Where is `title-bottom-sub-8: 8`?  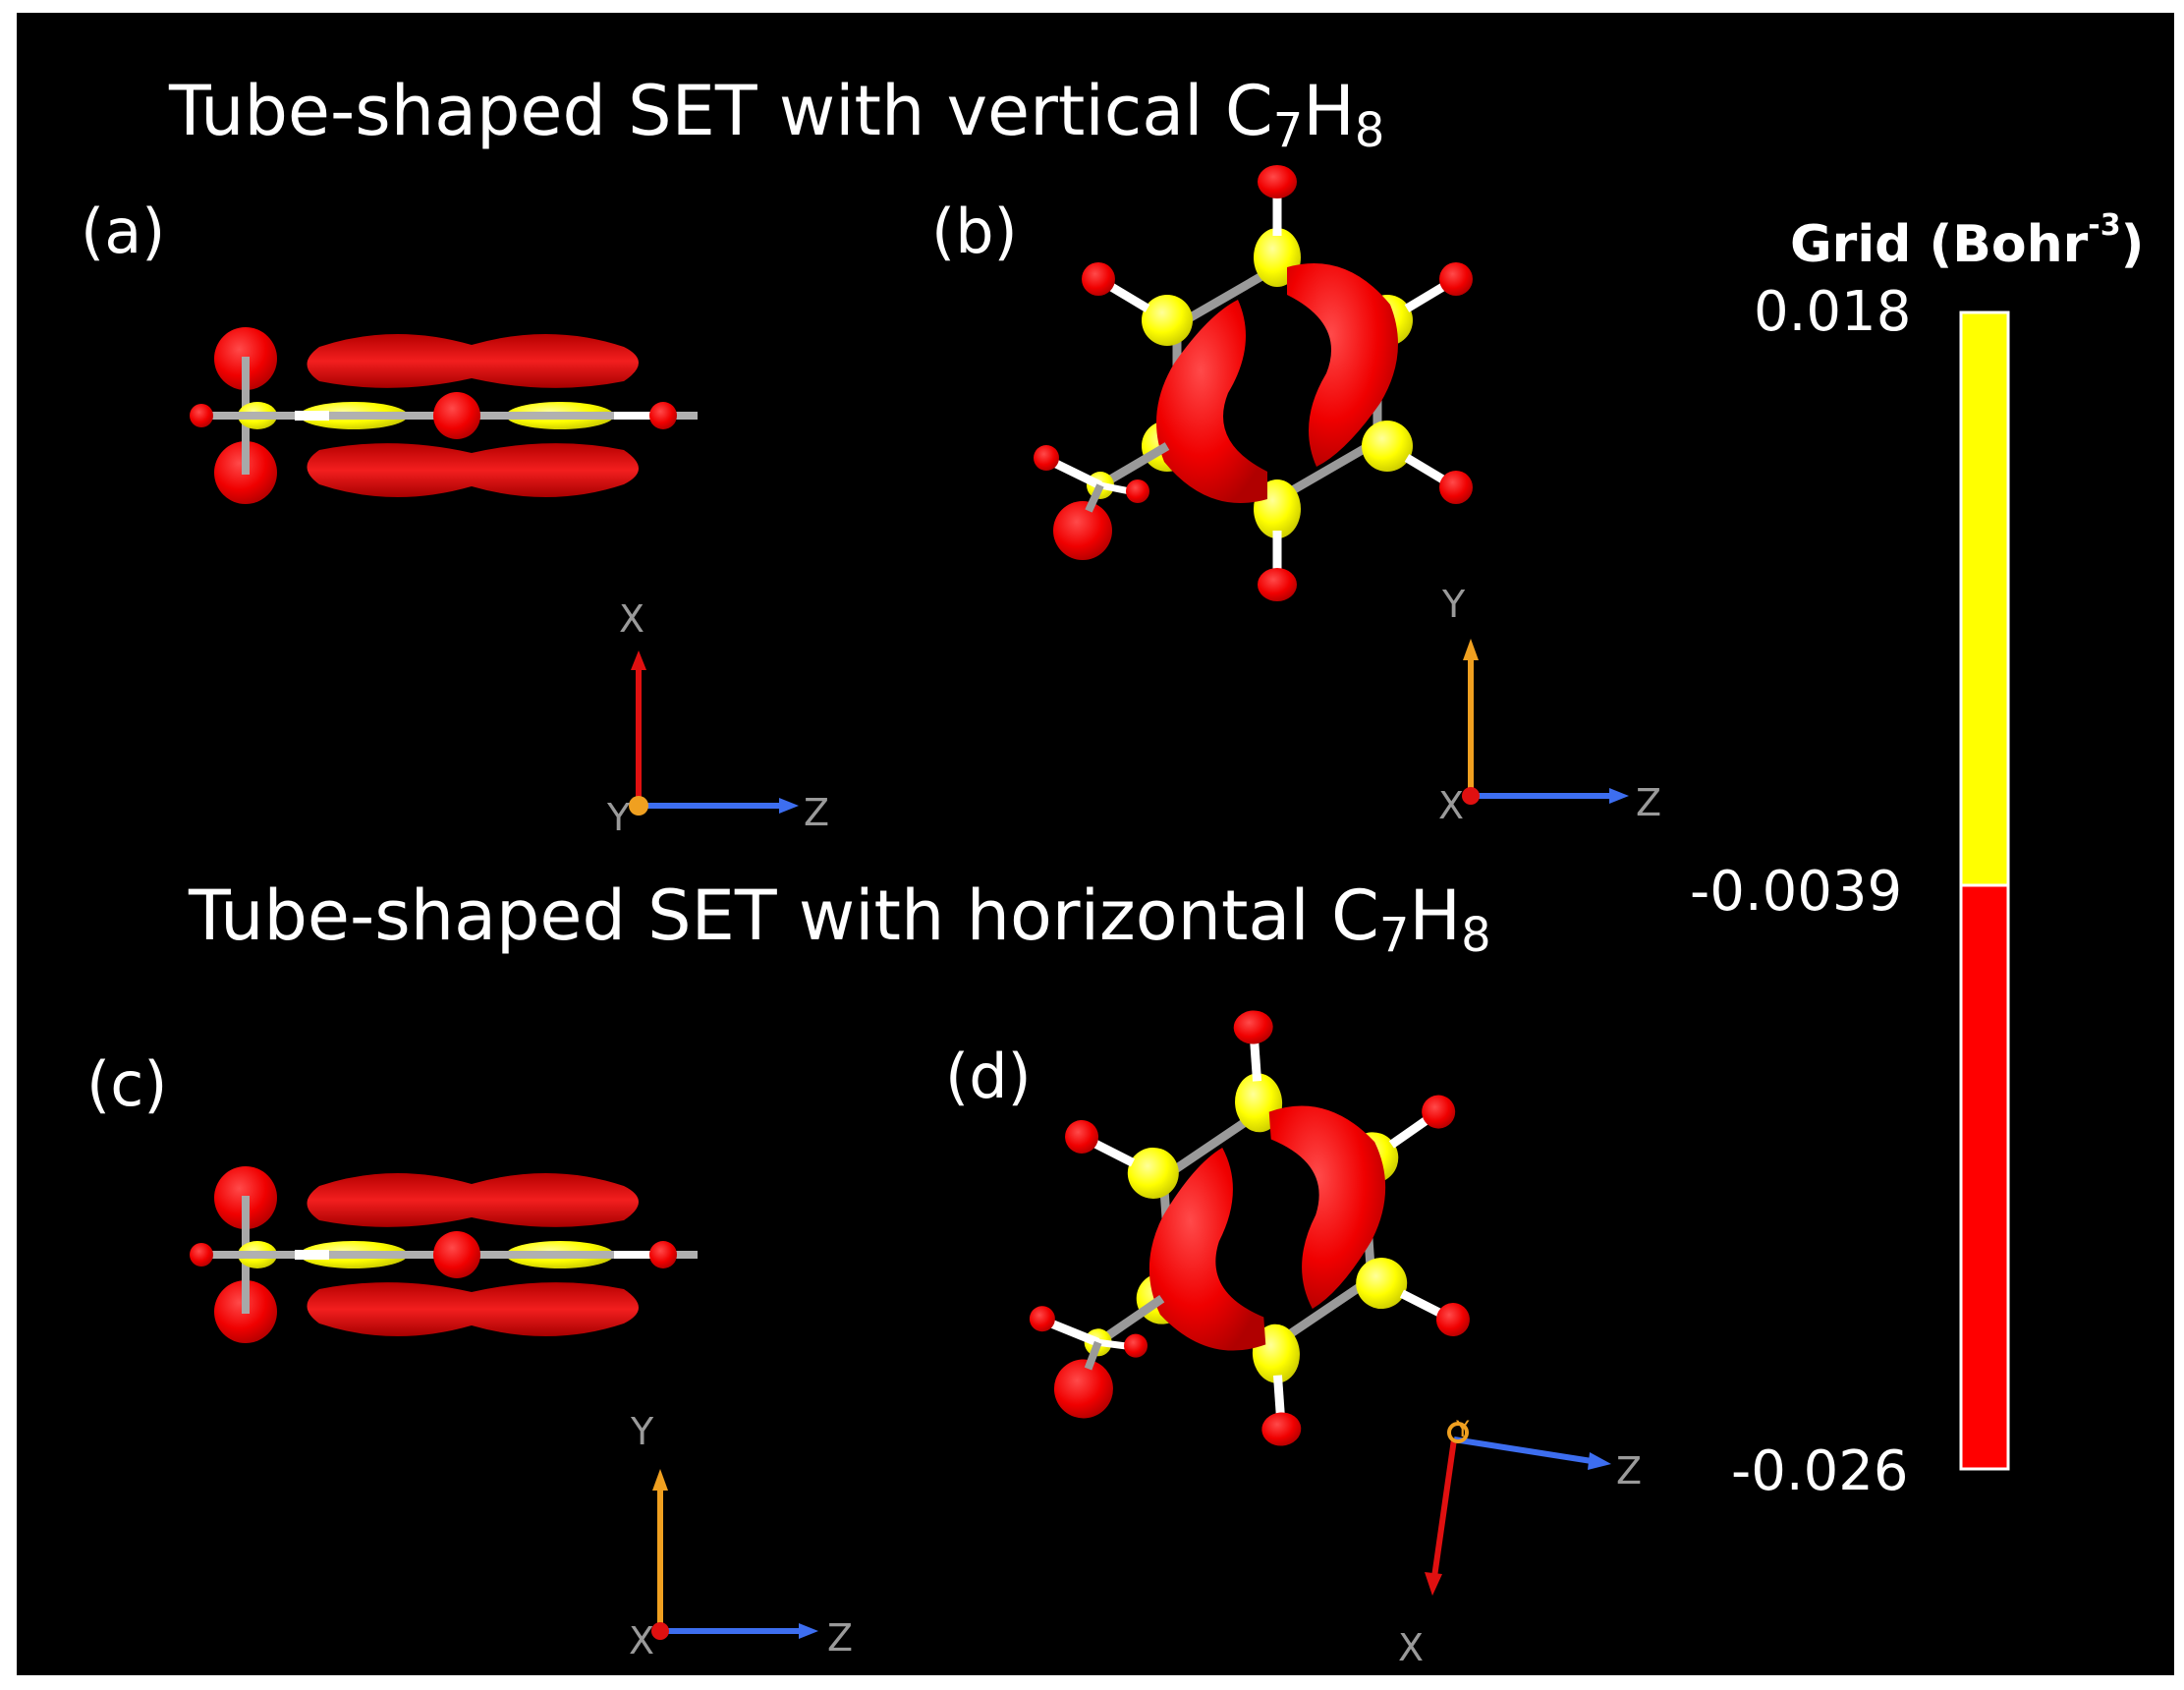 title-bottom-sub-8: 8 is located at coordinates (1476, 935).